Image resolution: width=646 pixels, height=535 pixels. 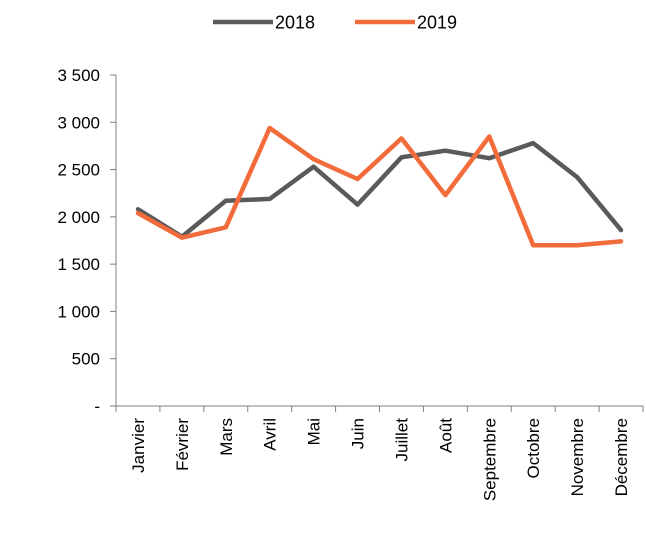 What do you see at coordinates (314, 431) in the screenshot?
I see `x-tick-label: Mai` at bounding box center [314, 431].